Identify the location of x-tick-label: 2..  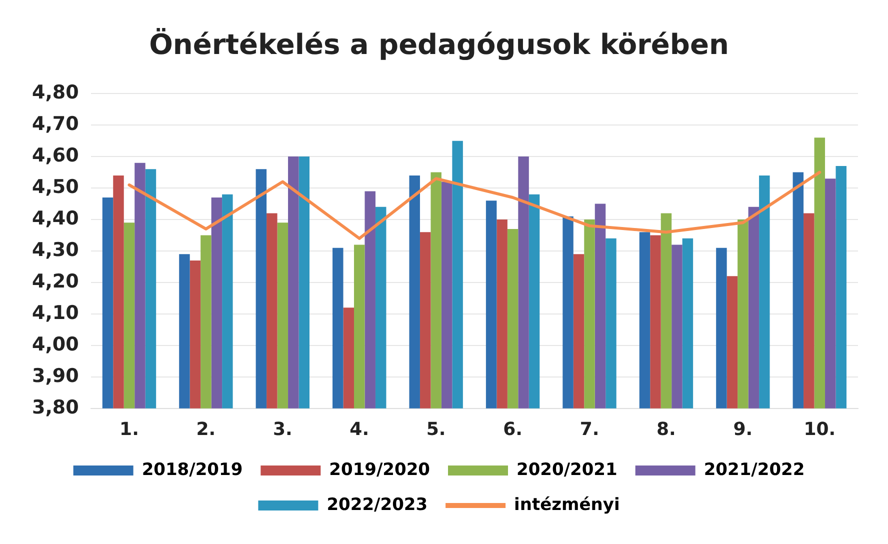
(206, 429).